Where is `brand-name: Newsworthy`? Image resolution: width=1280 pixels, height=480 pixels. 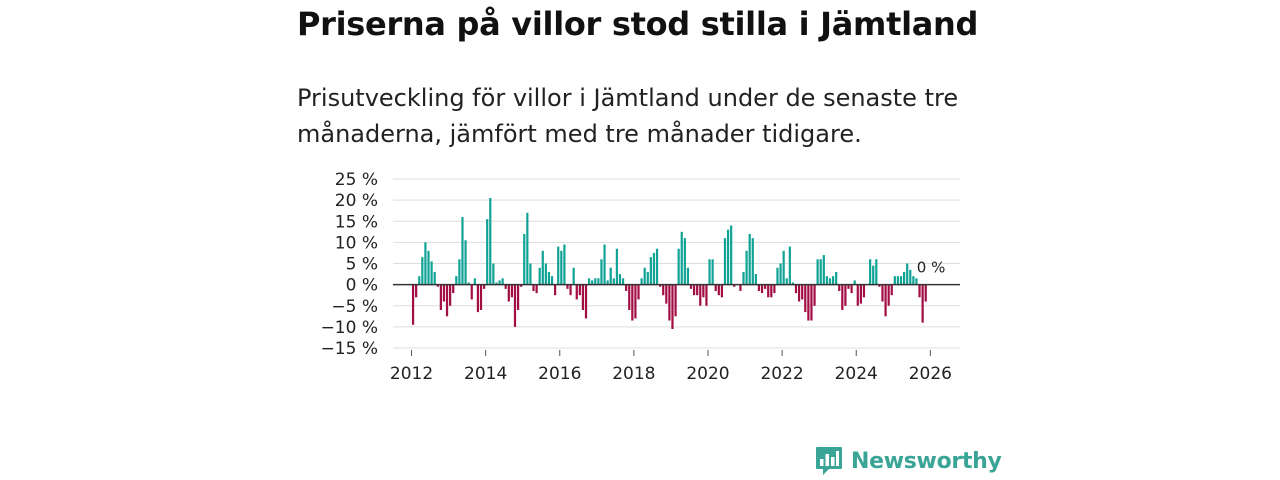 brand-name: Newsworthy is located at coordinates (926, 461).